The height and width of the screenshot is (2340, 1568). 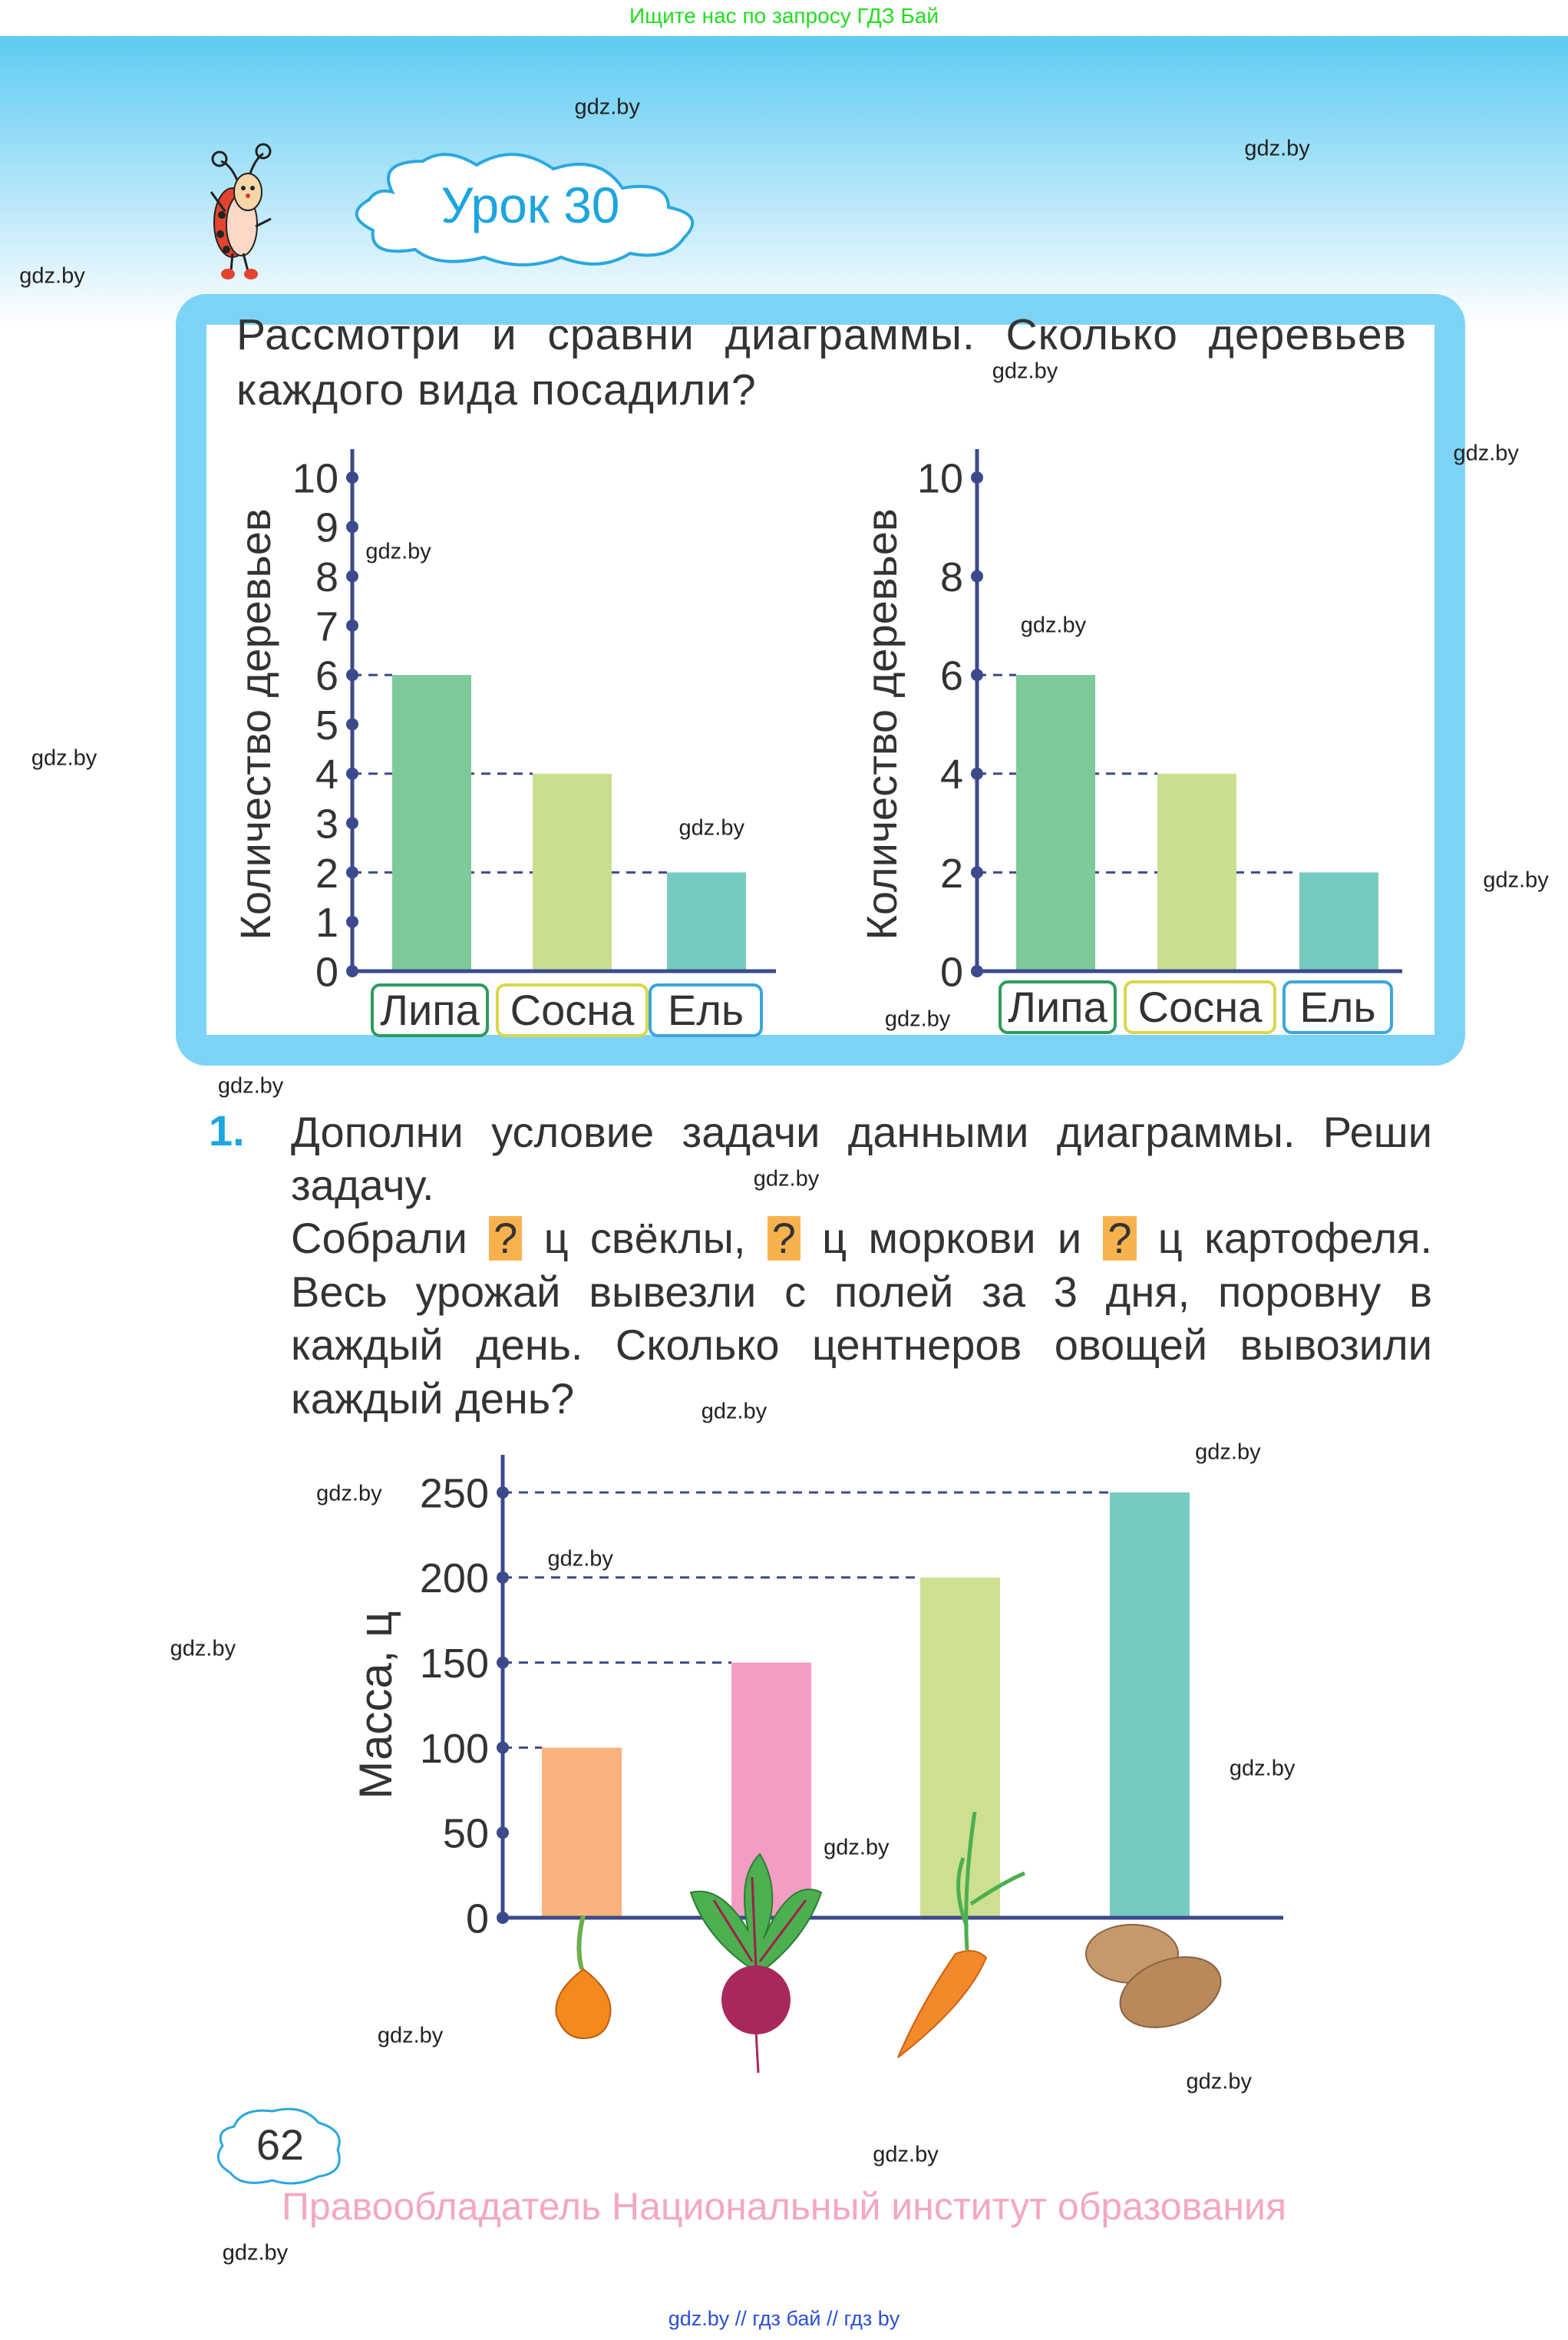 What do you see at coordinates (455, 1578) in the screenshot?
I see `y-tick-label: 200` at bounding box center [455, 1578].